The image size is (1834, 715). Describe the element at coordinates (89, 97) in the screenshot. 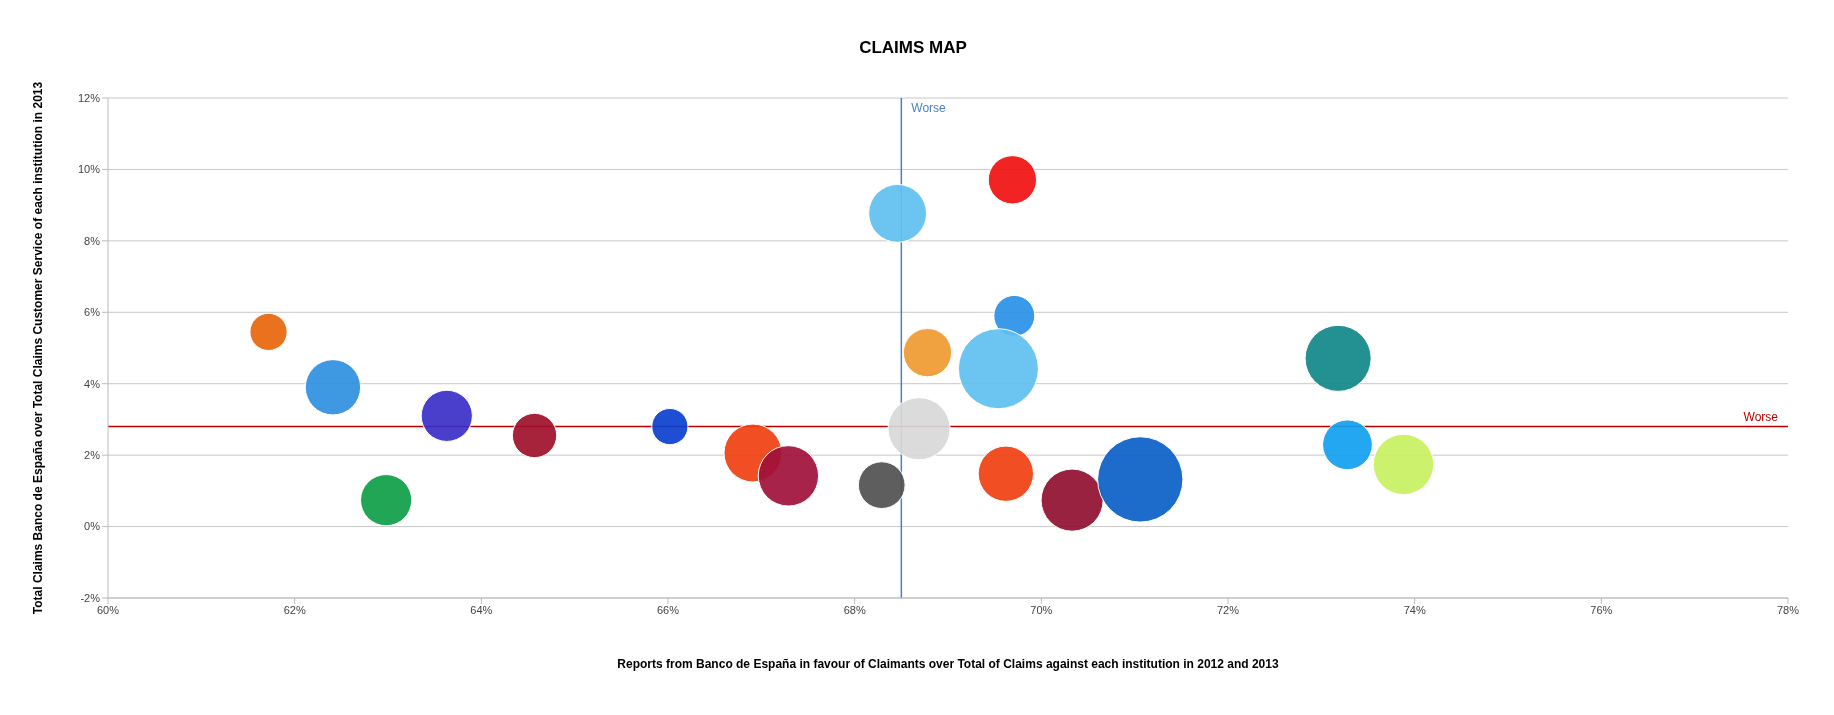

I see `y-tick-label: 12%` at that location.